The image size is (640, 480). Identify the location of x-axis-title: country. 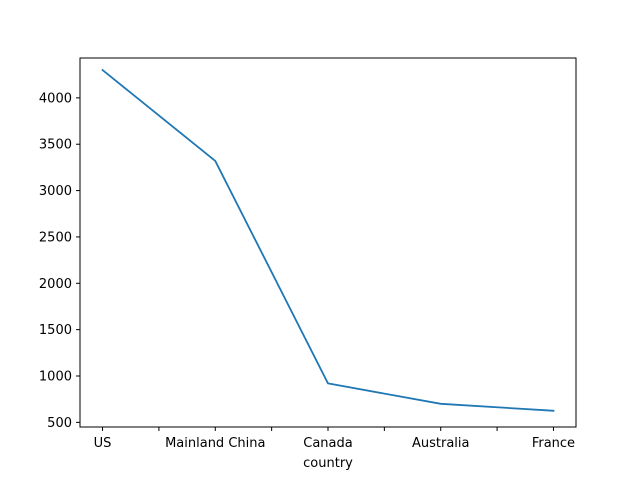
(328, 463).